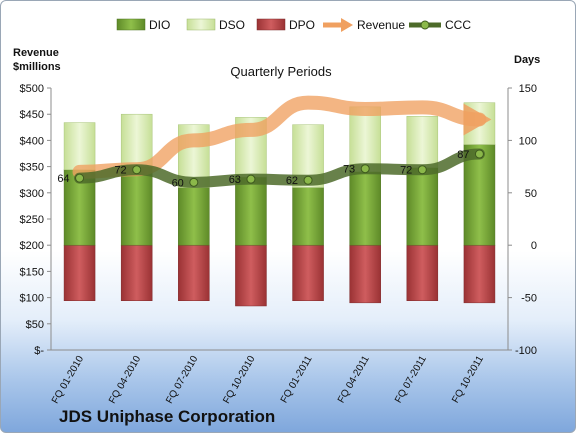 The width and height of the screenshot is (576, 433). I want to click on left-tick-label: $100, so click(32, 299).